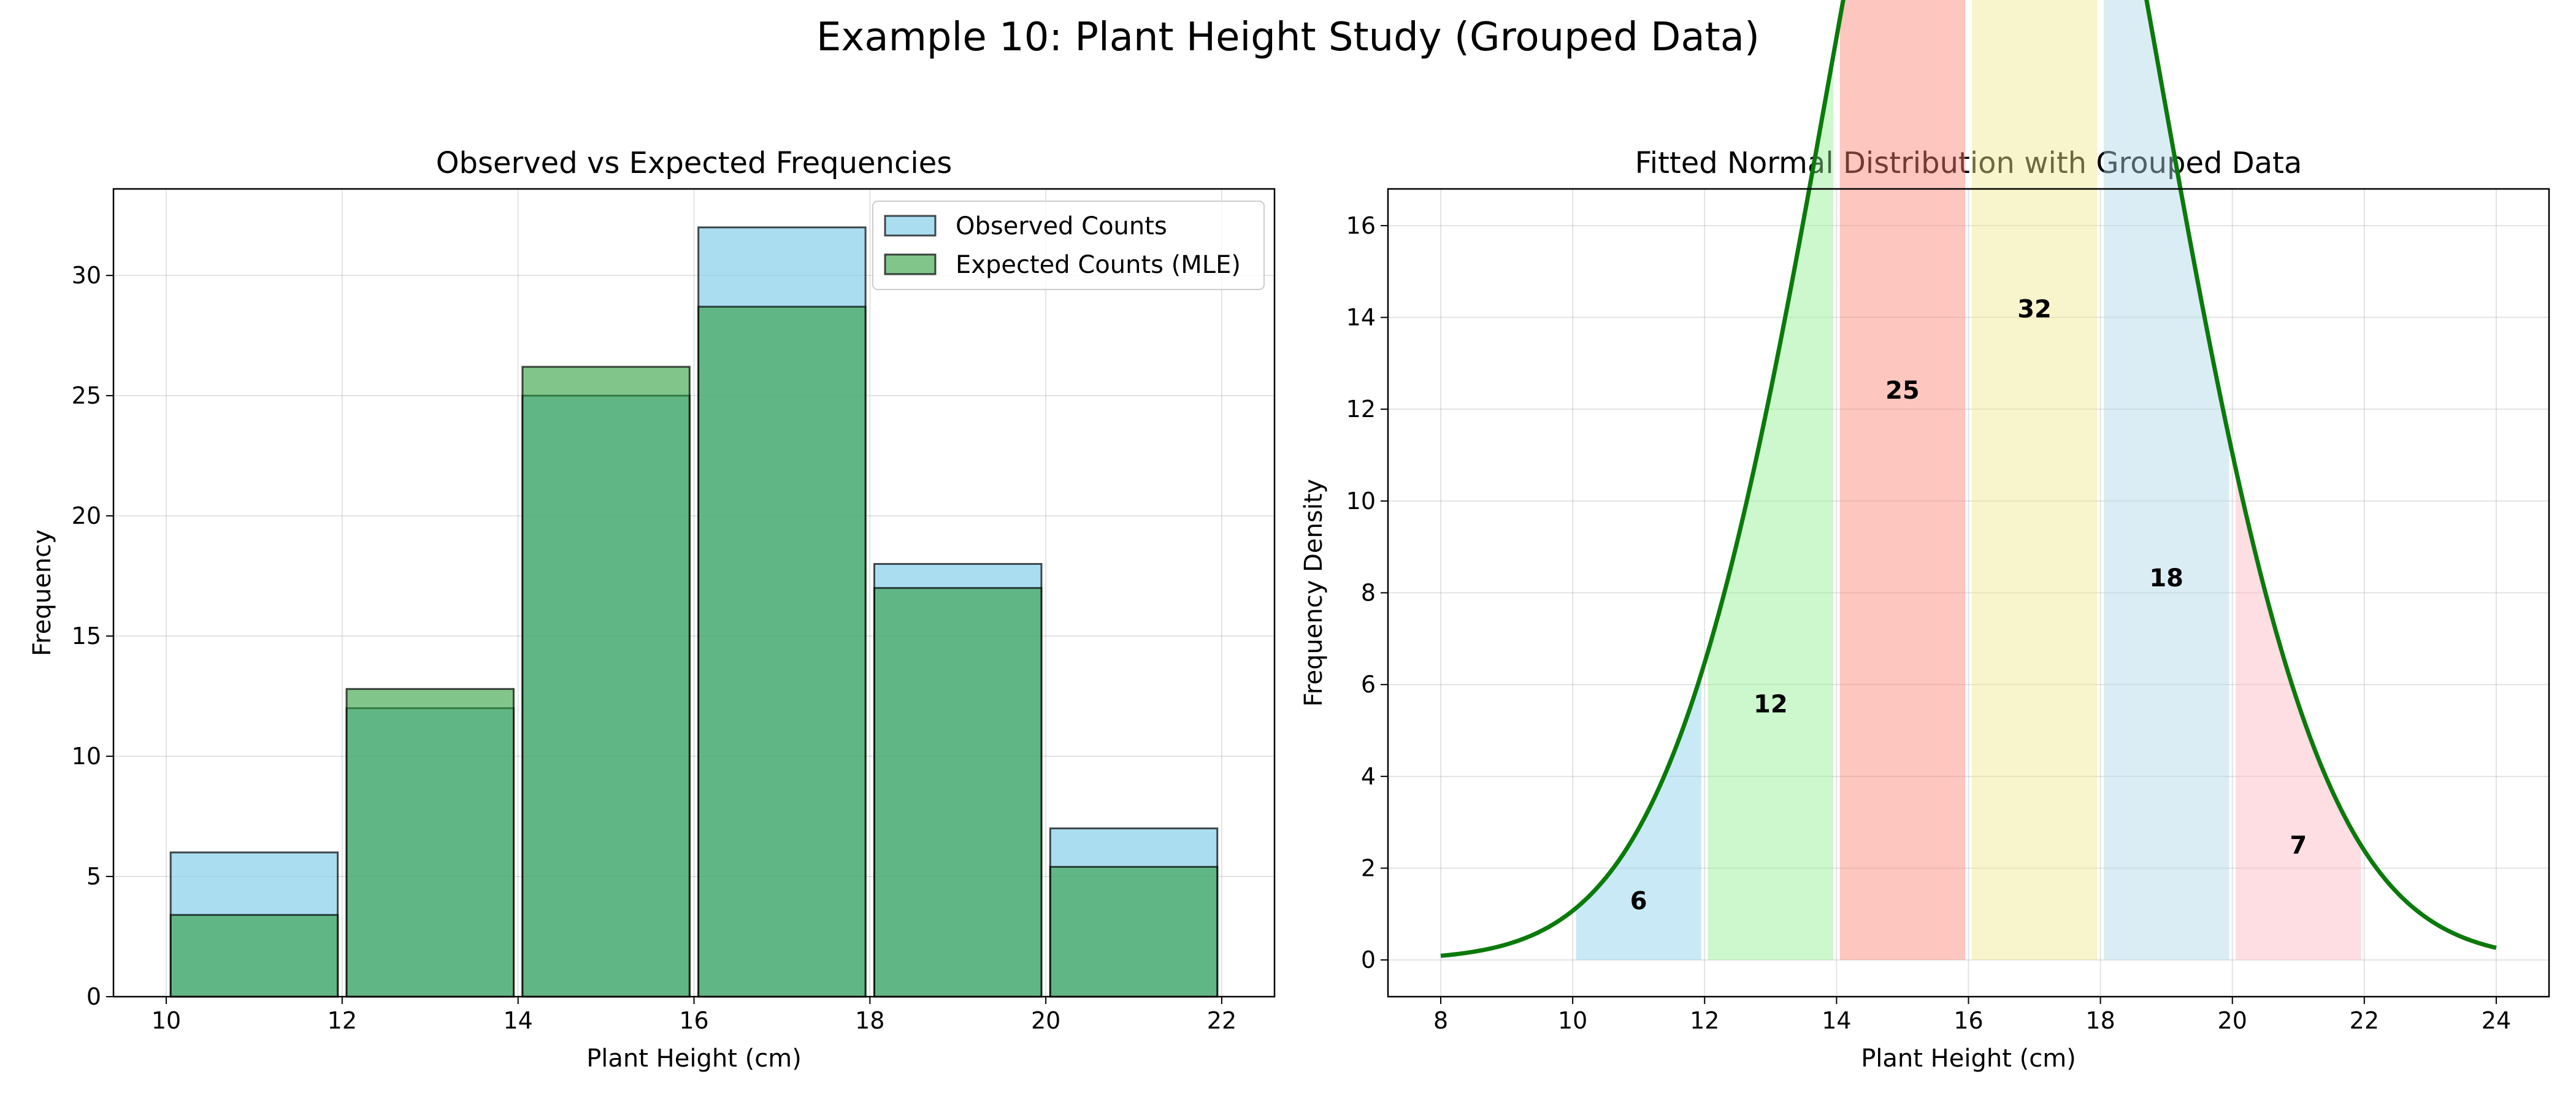 This screenshot has height=1104, width=2576. What do you see at coordinates (2034, 310) in the screenshot?
I see `group-count-label: 32` at bounding box center [2034, 310].